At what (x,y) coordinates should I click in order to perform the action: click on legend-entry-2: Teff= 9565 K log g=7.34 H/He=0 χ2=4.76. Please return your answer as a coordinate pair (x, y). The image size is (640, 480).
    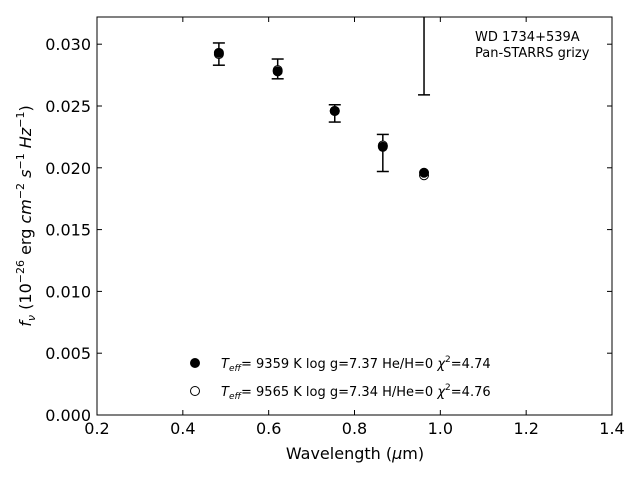
    Looking at the image, I should click on (356, 392).